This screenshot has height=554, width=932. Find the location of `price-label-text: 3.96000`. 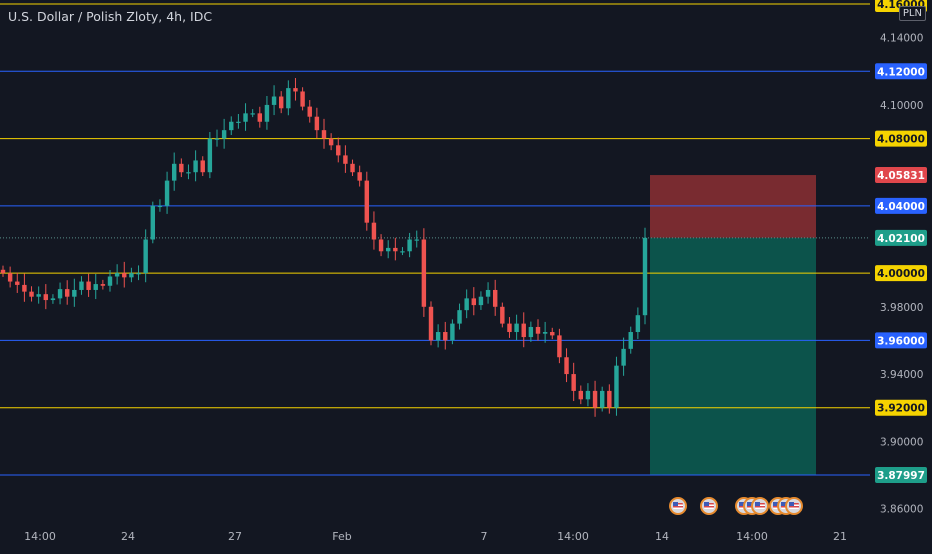

price-label-text: 3.96000 is located at coordinates (901, 341).